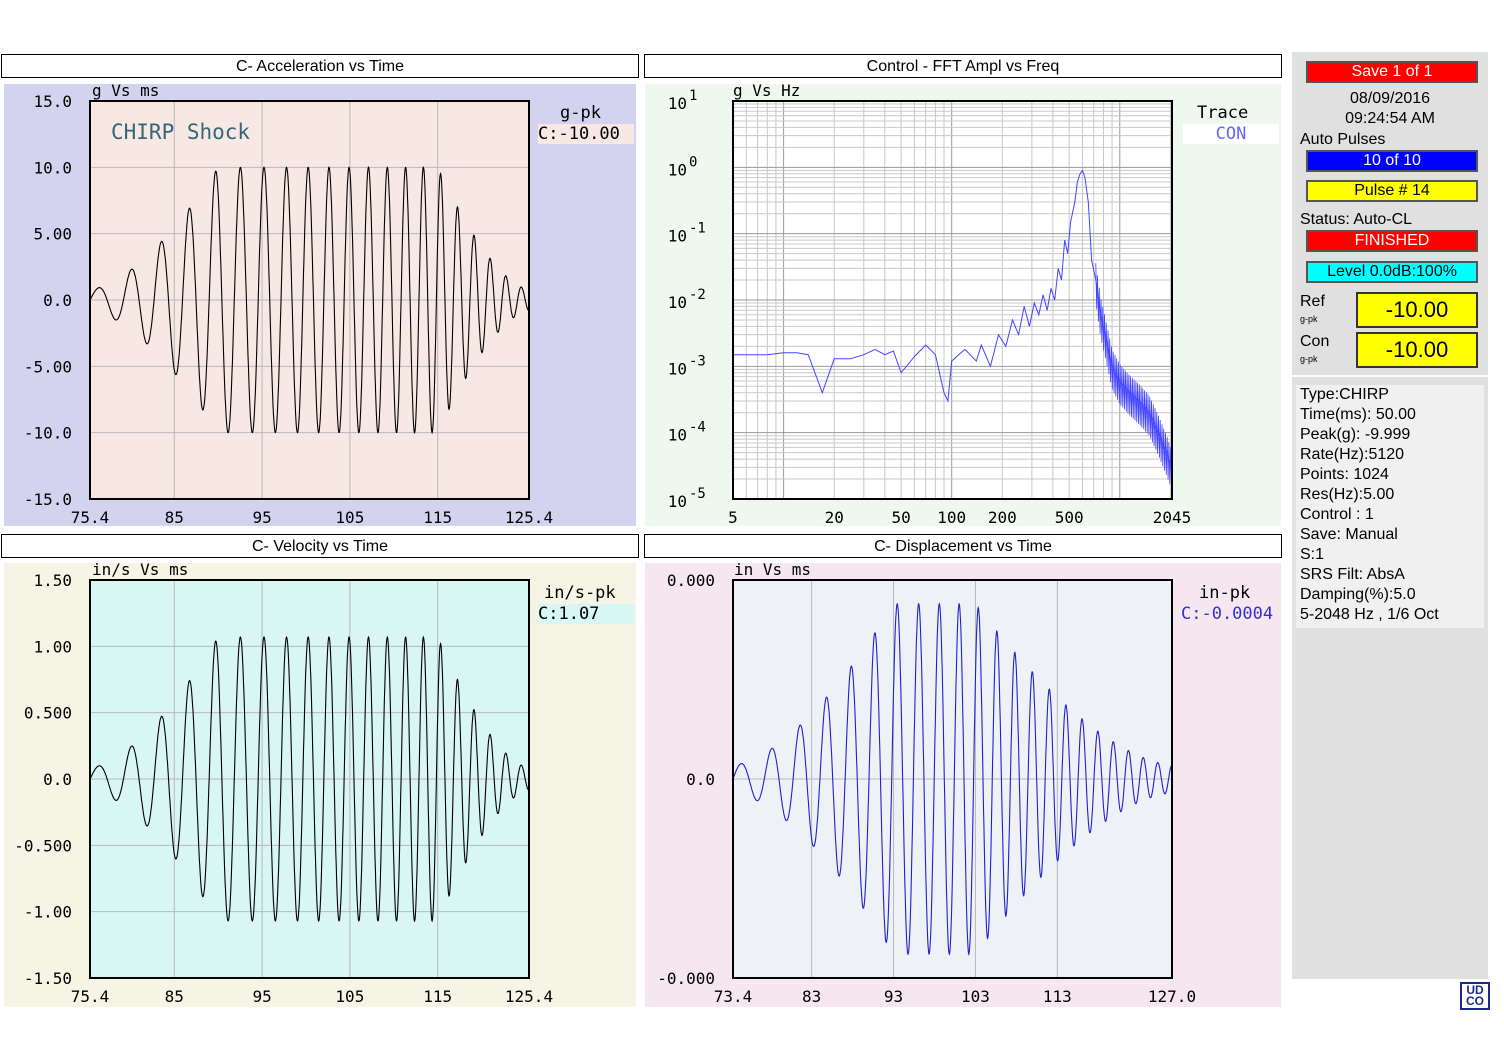 The width and height of the screenshot is (1504, 1044). I want to click on logo-line-1: UD, so click(1475, 990).